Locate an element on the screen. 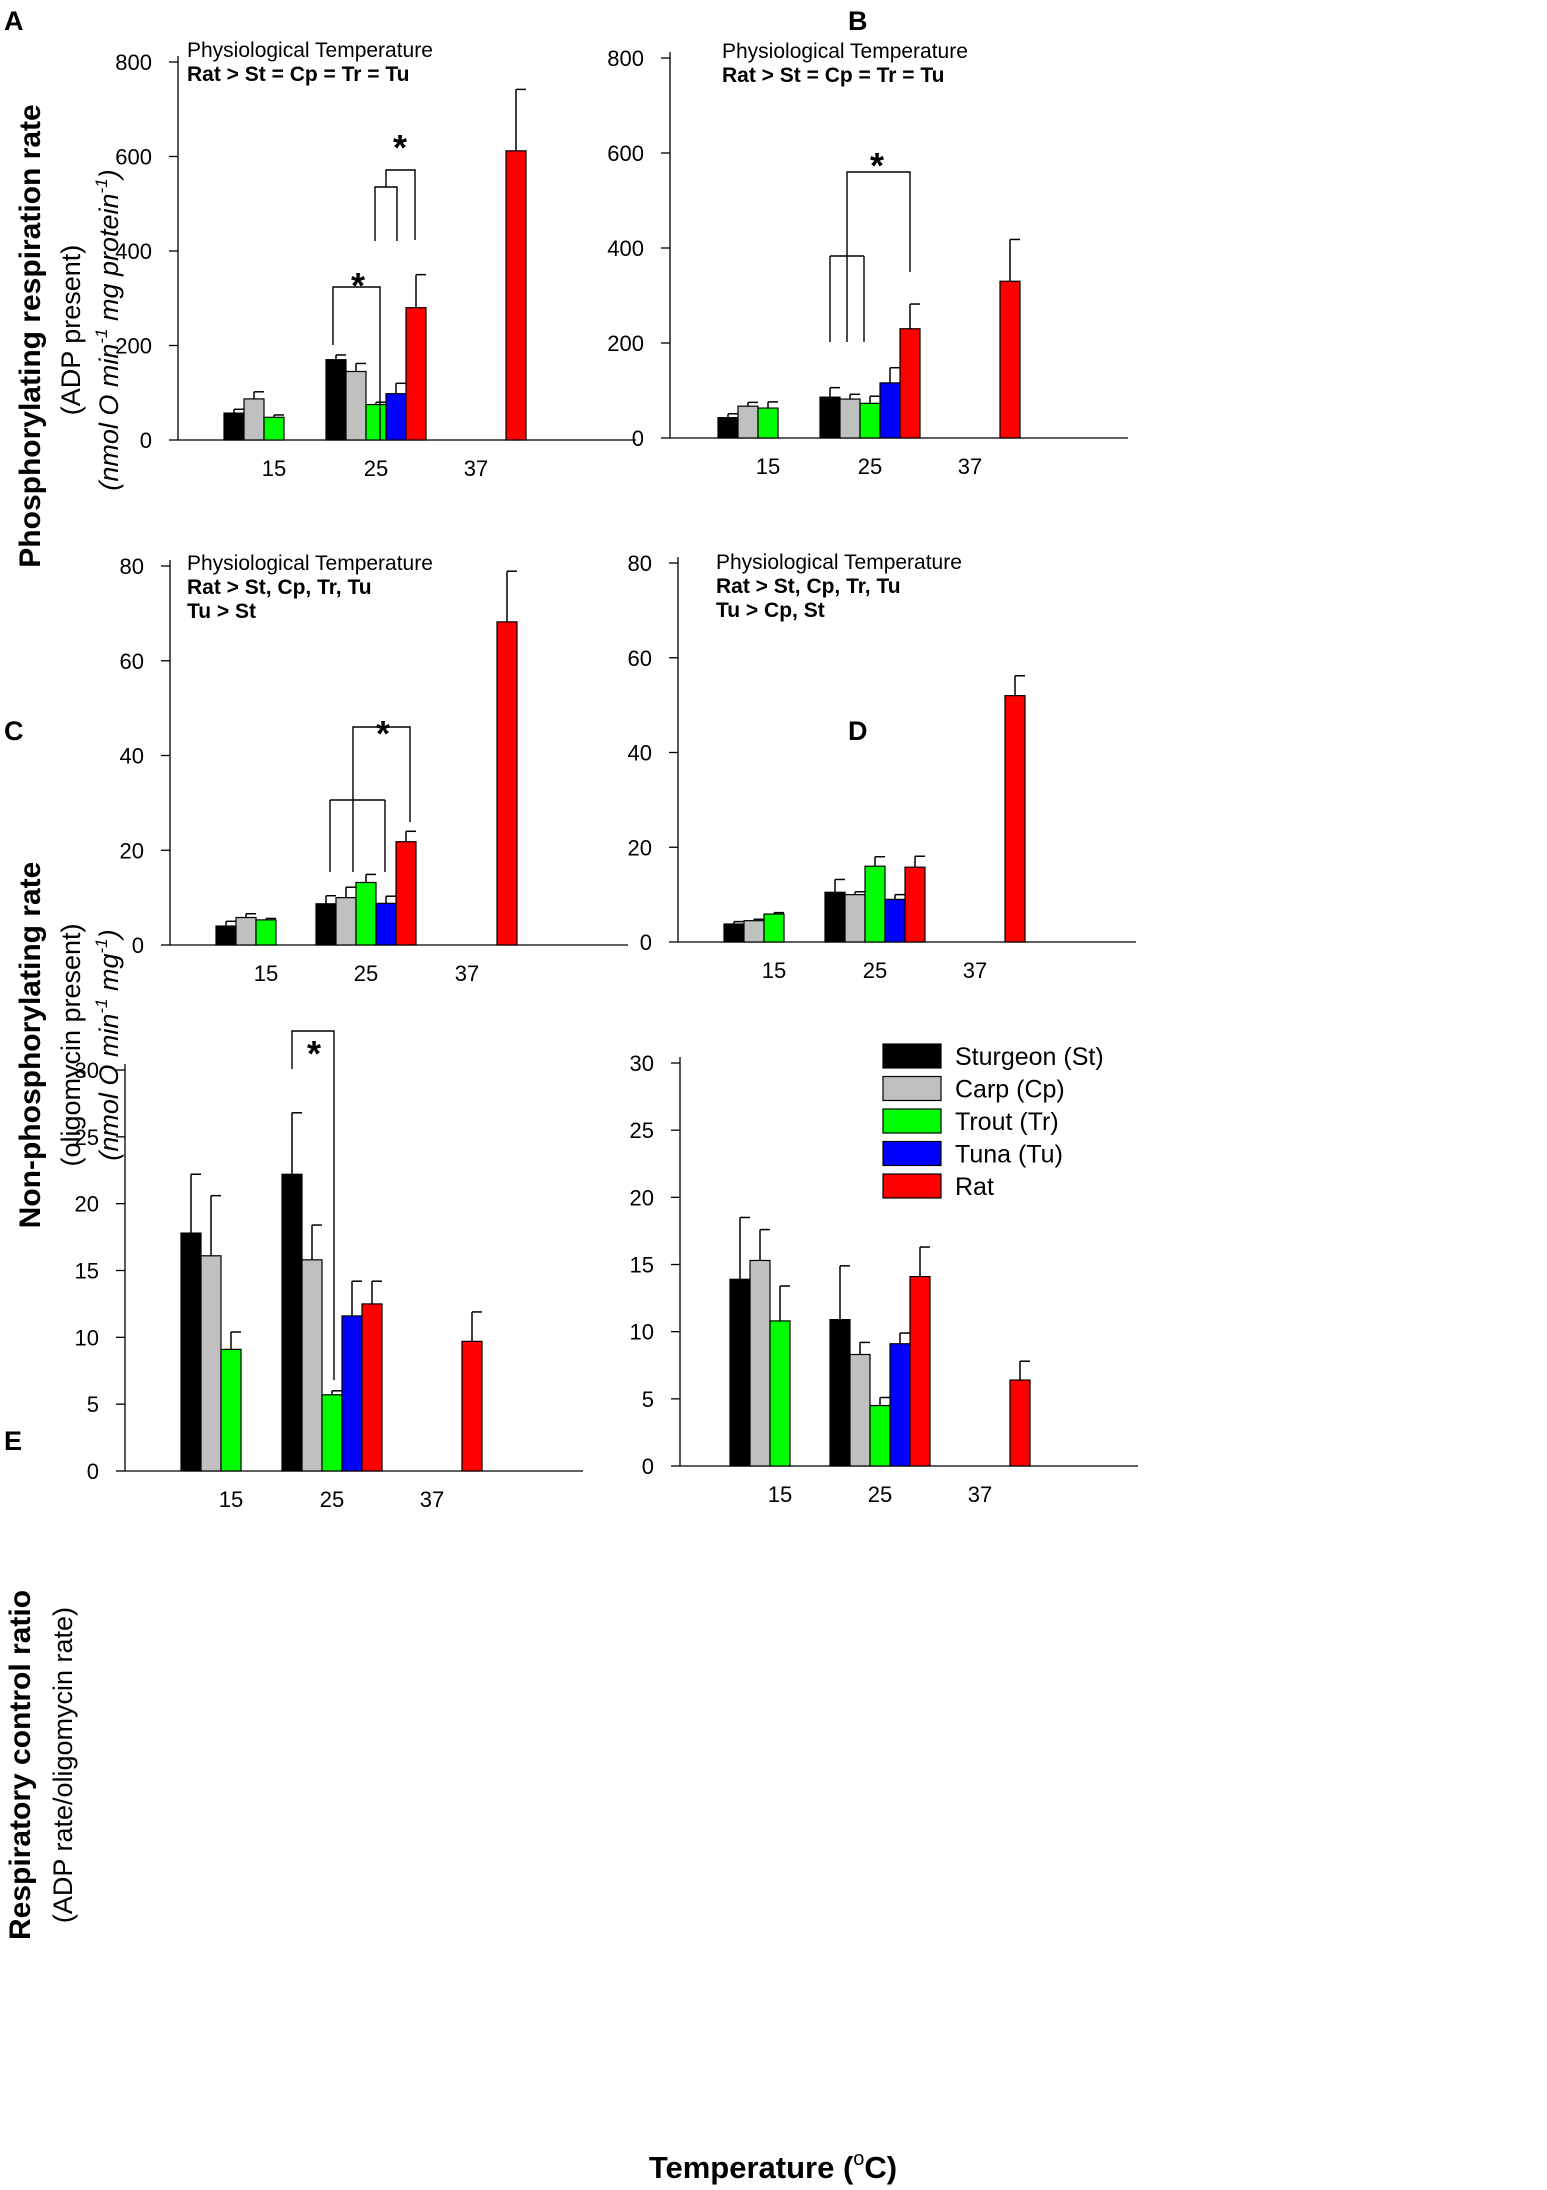 This screenshot has width=1547, height=2190. ylabel-row2-sub: (oligomycin present) is located at coordinates (71, 1044).